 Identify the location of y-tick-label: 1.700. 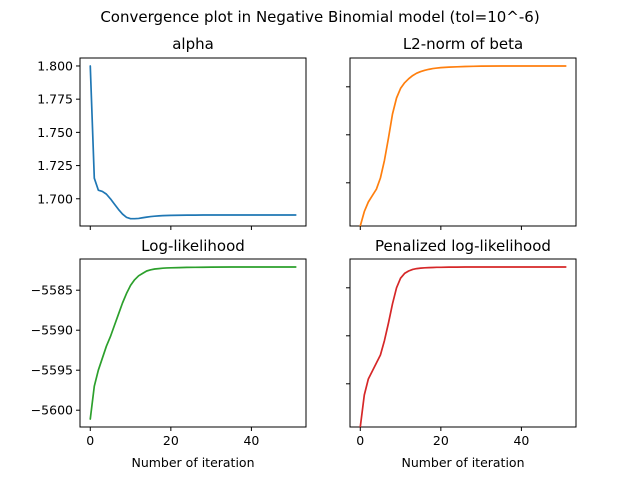
(55, 198).